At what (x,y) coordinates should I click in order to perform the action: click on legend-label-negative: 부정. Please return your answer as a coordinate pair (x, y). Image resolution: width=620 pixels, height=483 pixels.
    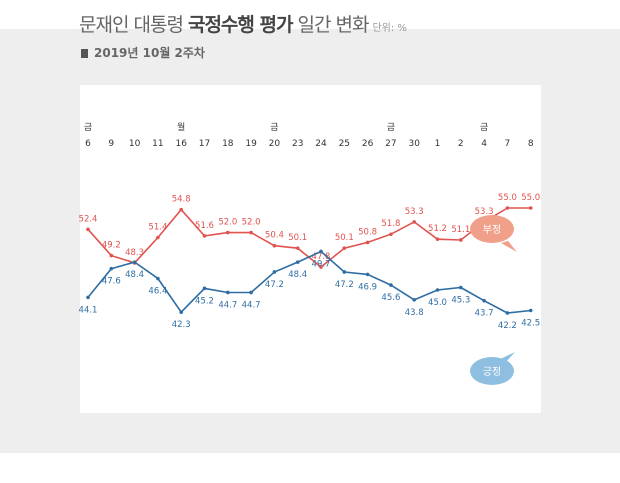
    Looking at the image, I should click on (492, 230).